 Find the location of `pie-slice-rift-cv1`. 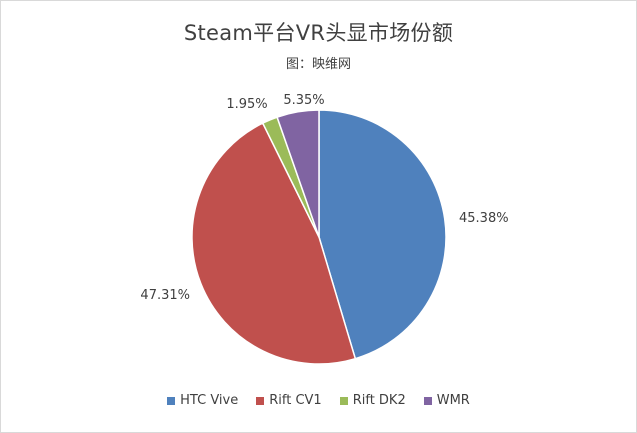

pie-slice-rift-cv1 is located at coordinates (274, 243).